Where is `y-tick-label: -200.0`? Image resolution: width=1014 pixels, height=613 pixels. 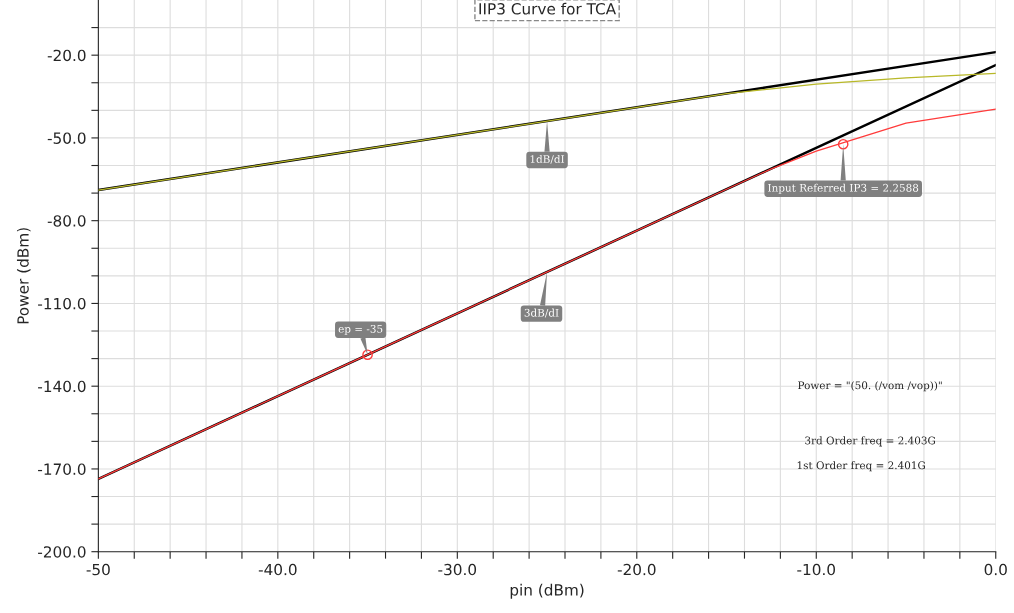 y-tick-label: -200.0 is located at coordinates (62, 552).